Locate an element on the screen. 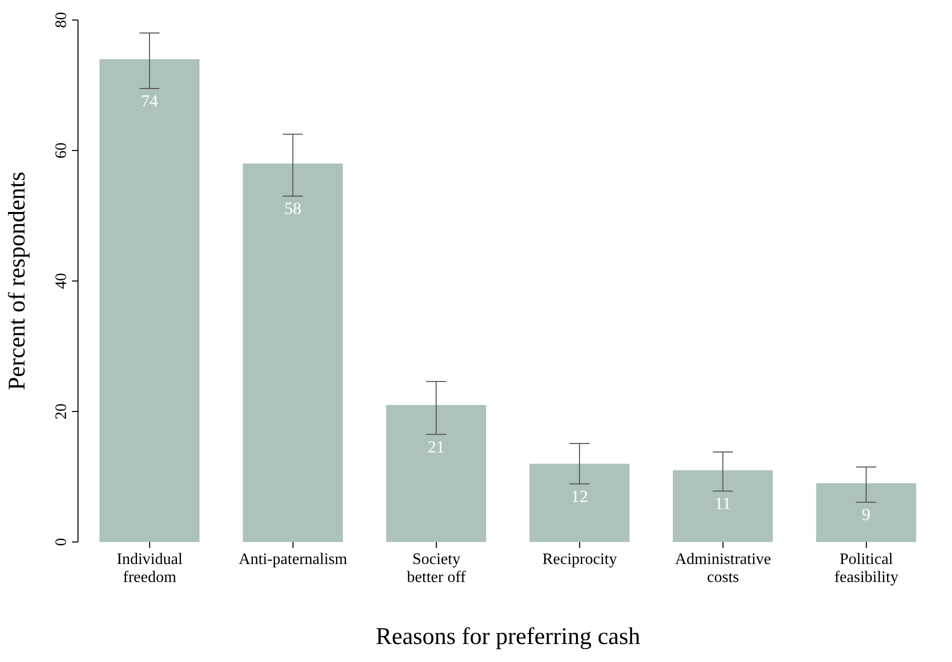 This screenshot has height=662, width=952. x-tick-label: Society better off is located at coordinates (436, 568).